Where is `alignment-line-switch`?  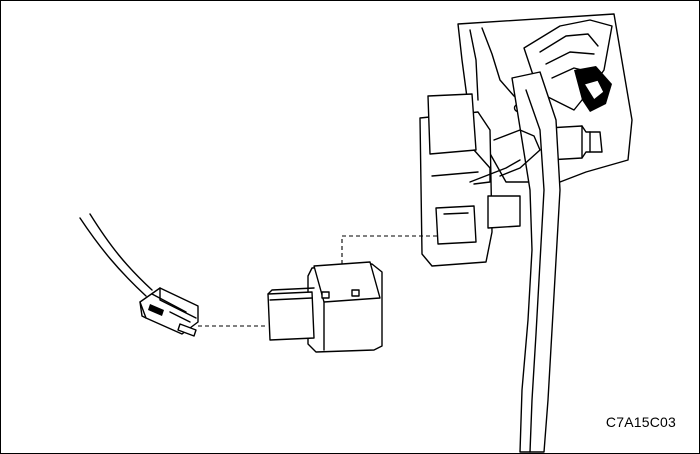
alignment-line-switch is located at coordinates (390, 249).